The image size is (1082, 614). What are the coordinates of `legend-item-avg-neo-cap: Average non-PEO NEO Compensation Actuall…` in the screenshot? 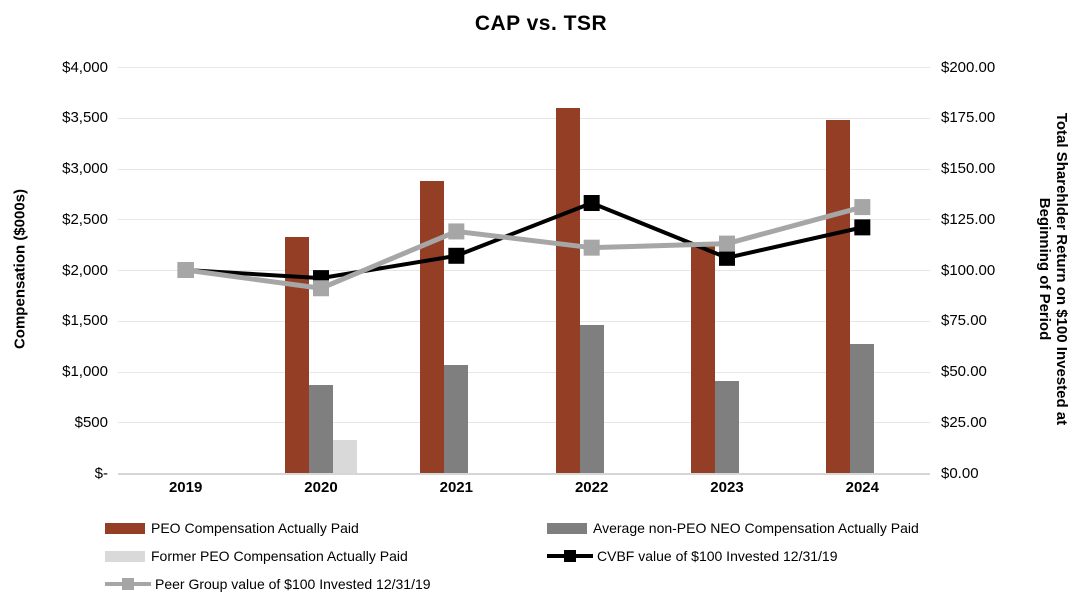 It's located at (733, 528).